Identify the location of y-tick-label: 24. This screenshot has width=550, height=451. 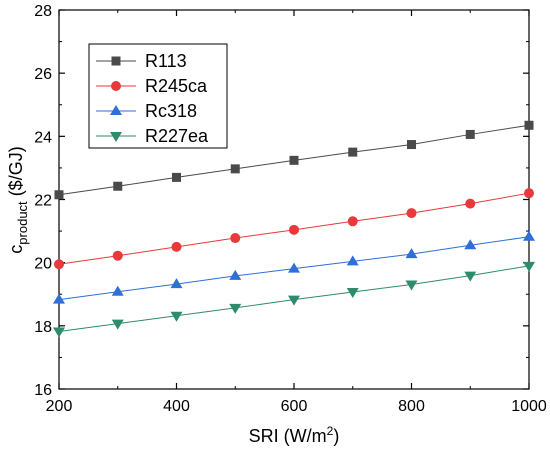
(43, 137).